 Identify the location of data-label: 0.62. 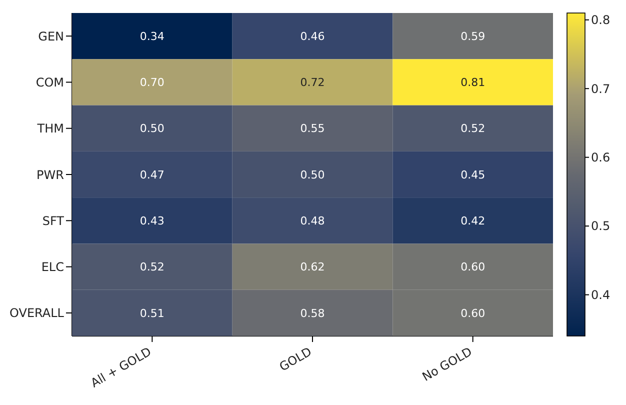
(312, 267).